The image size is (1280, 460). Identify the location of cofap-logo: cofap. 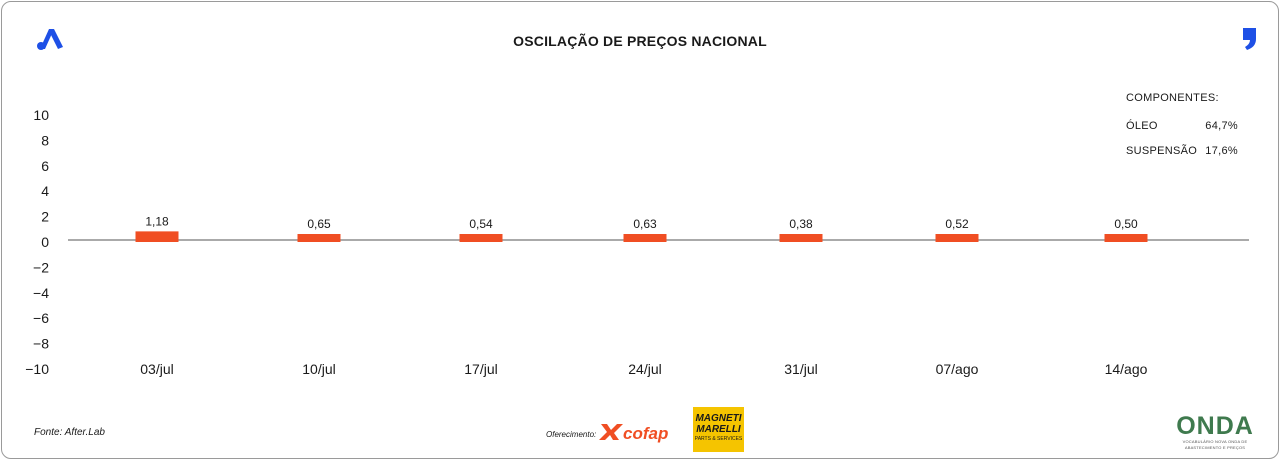
(644, 434).